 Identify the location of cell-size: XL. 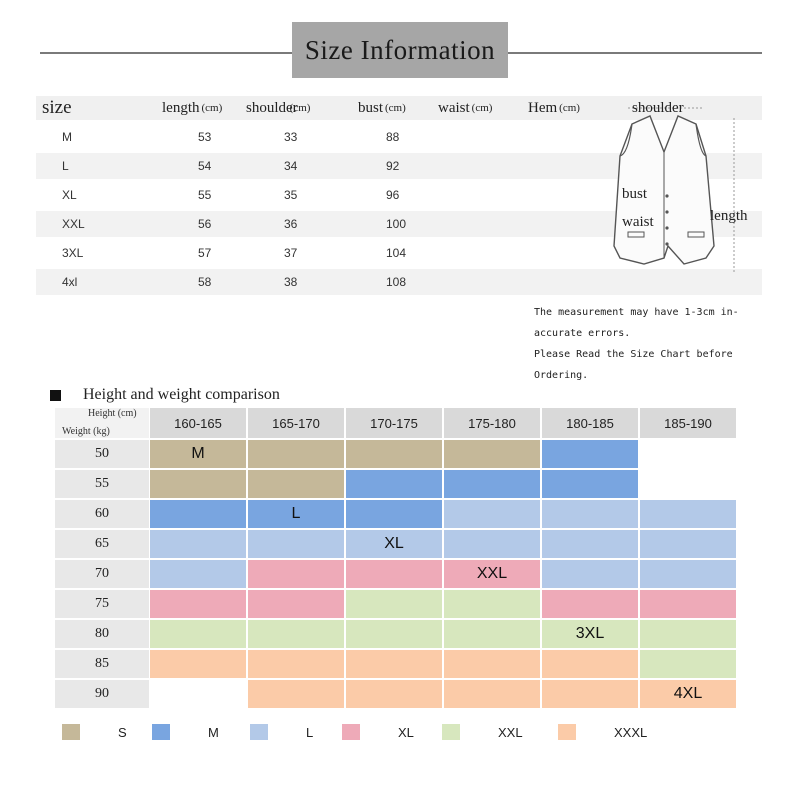
(69, 195).